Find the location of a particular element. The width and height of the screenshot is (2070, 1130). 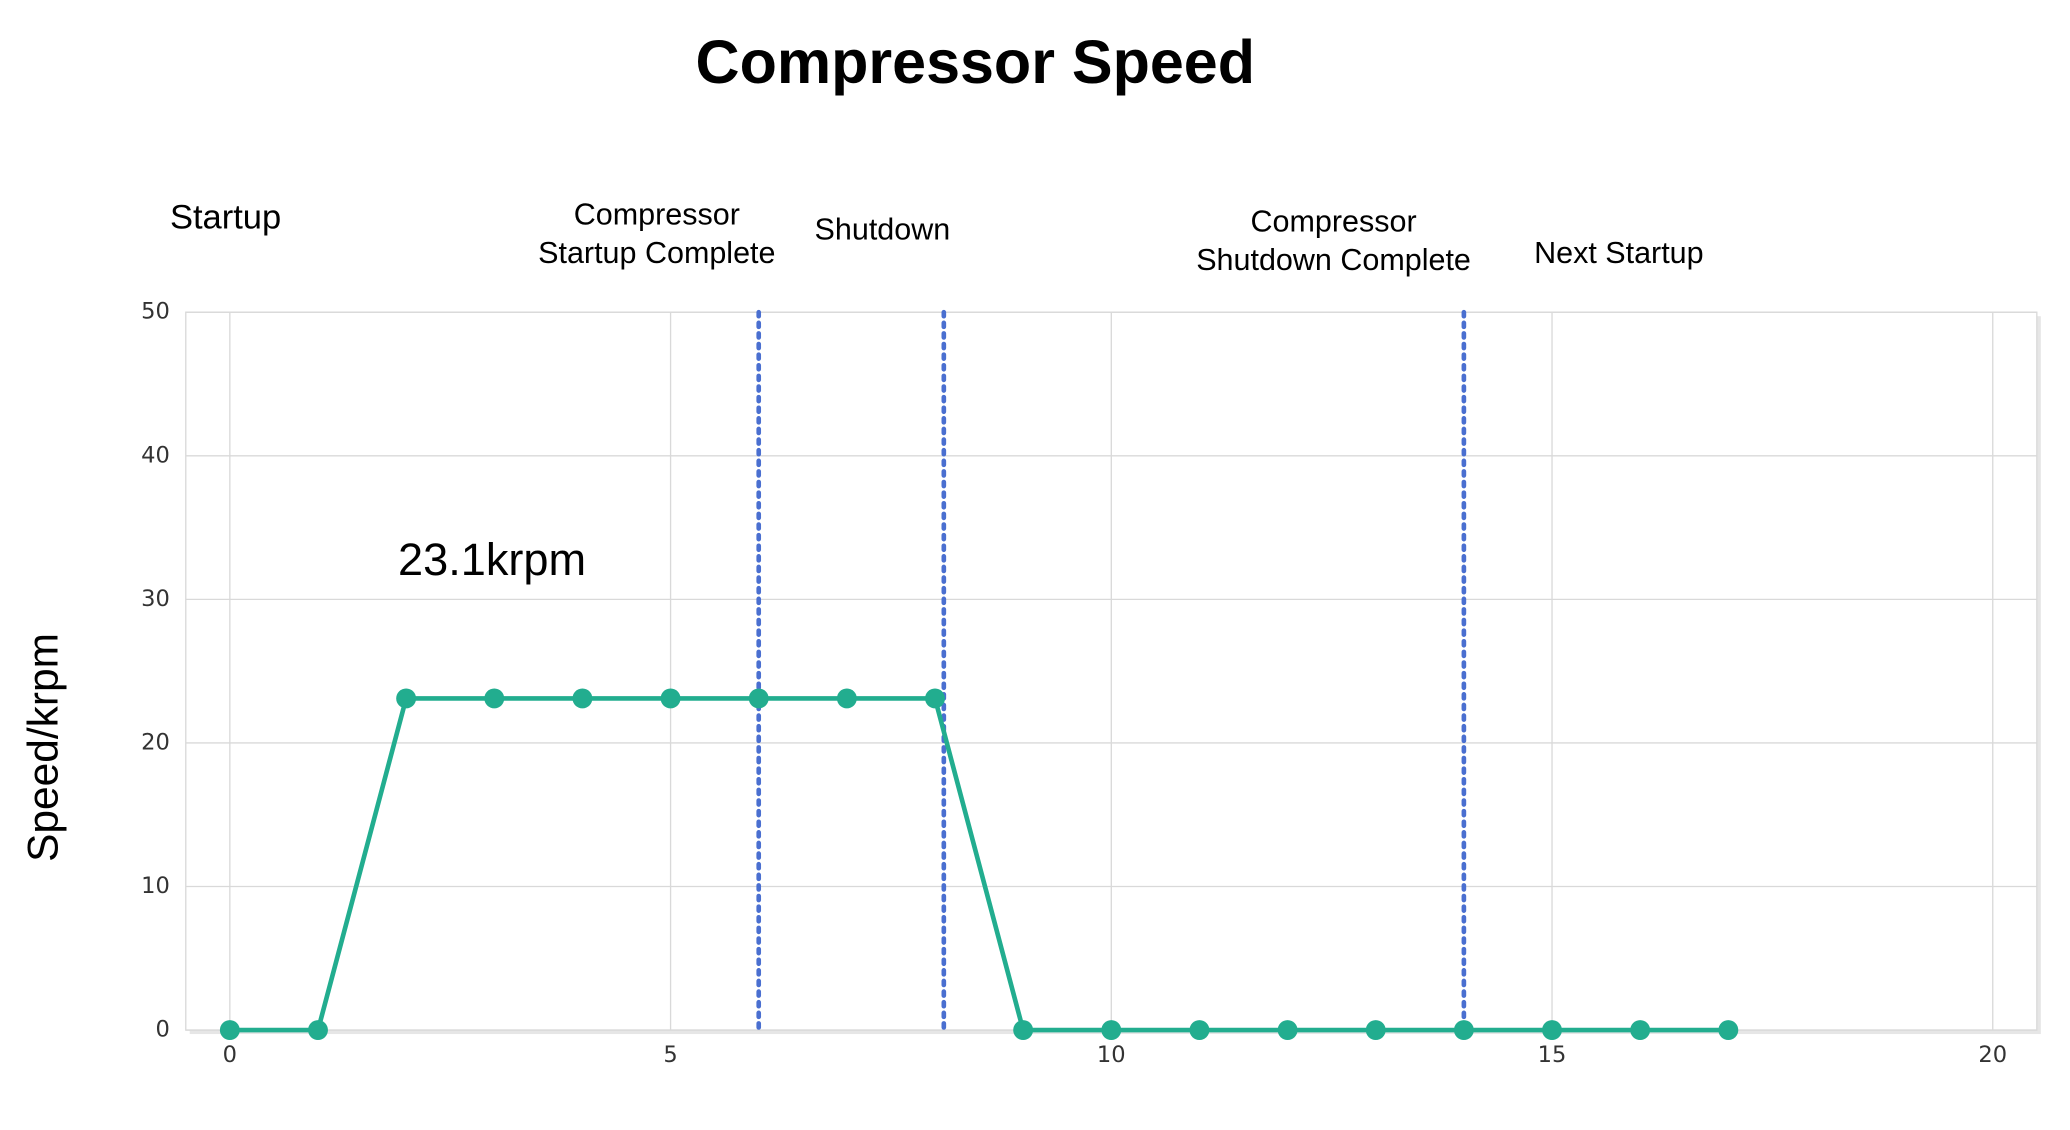

y-tick-label: 20 is located at coordinates (155, 742).